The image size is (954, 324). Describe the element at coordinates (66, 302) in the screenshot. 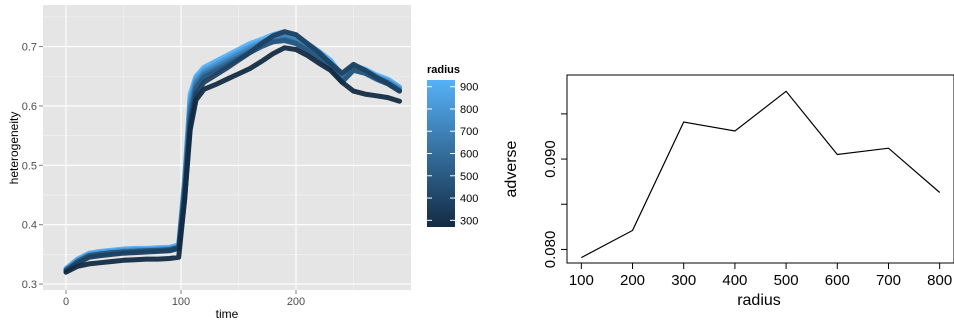

I see `x-tick-label: 0` at that location.